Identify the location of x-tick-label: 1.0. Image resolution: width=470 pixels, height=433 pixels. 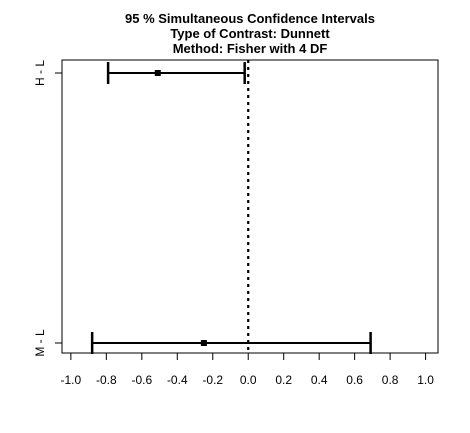
(425, 380).